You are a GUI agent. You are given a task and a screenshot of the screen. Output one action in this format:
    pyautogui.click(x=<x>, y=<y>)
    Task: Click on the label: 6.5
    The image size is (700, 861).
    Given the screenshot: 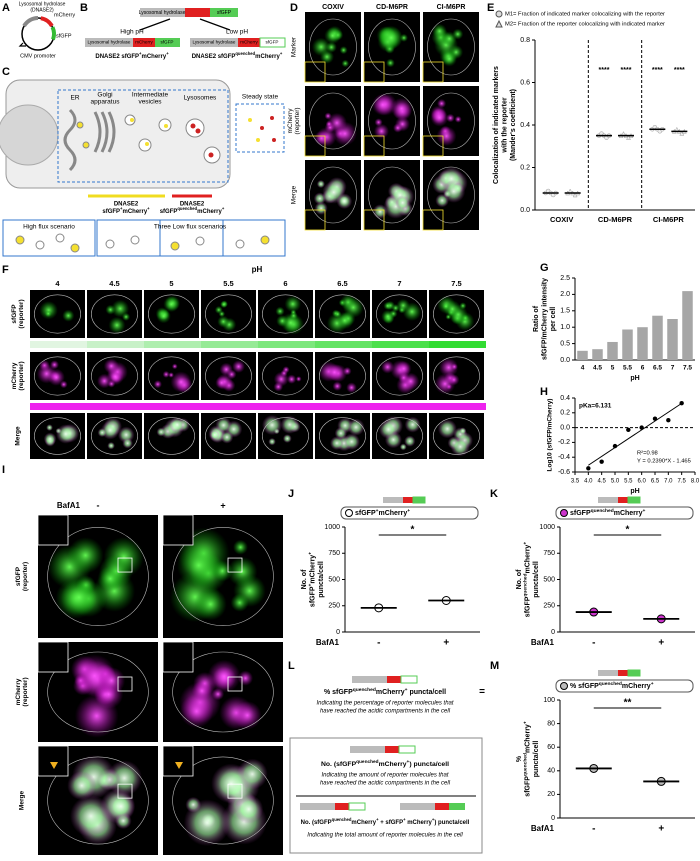 What is the action you would take?
    pyautogui.click(x=342, y=283)
    